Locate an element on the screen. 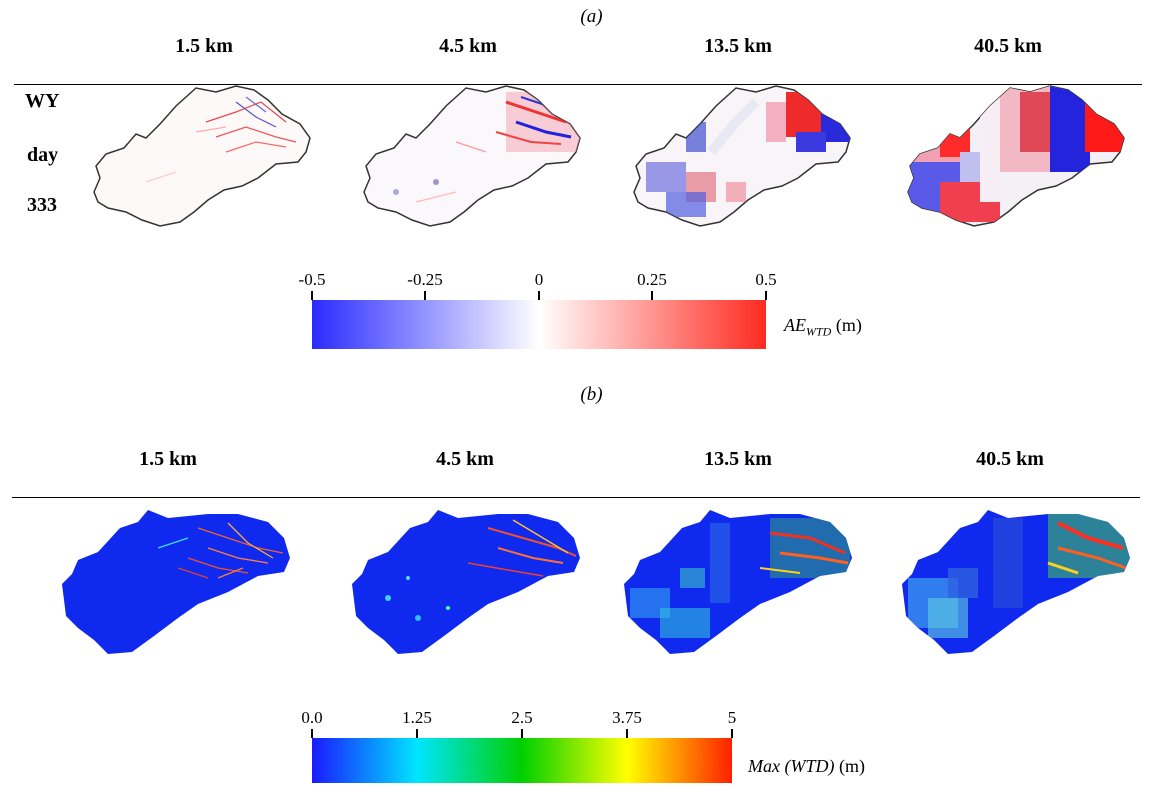 Image resolution: width=1153 pixels, height=798 pixels. colorbar-tick-label: 0 is located at coordinates (539, 279).